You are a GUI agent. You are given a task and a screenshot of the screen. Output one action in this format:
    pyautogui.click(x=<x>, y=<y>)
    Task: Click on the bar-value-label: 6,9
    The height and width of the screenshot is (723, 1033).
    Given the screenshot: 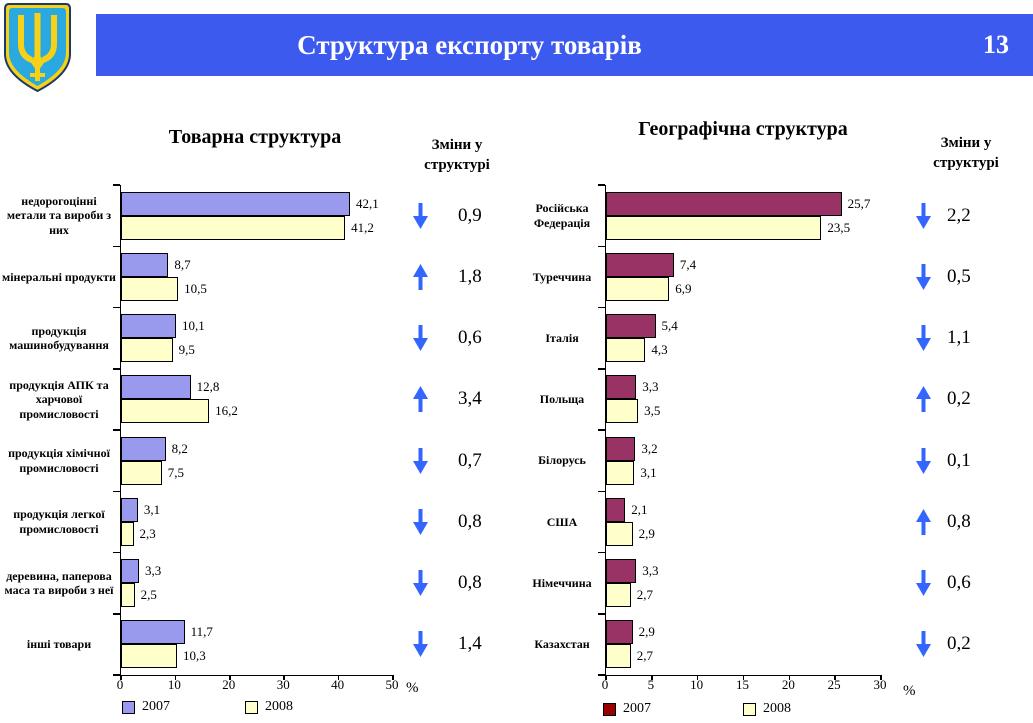 What is the action you would take?
    pyautogui.click(x=683, y=288)
    